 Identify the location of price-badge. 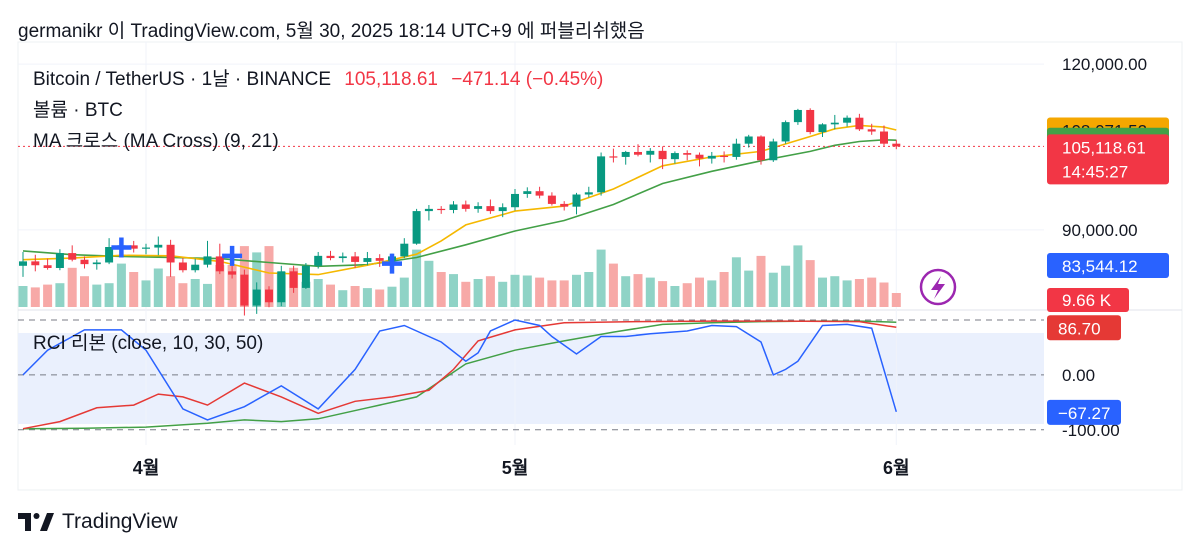
(1108, 159).